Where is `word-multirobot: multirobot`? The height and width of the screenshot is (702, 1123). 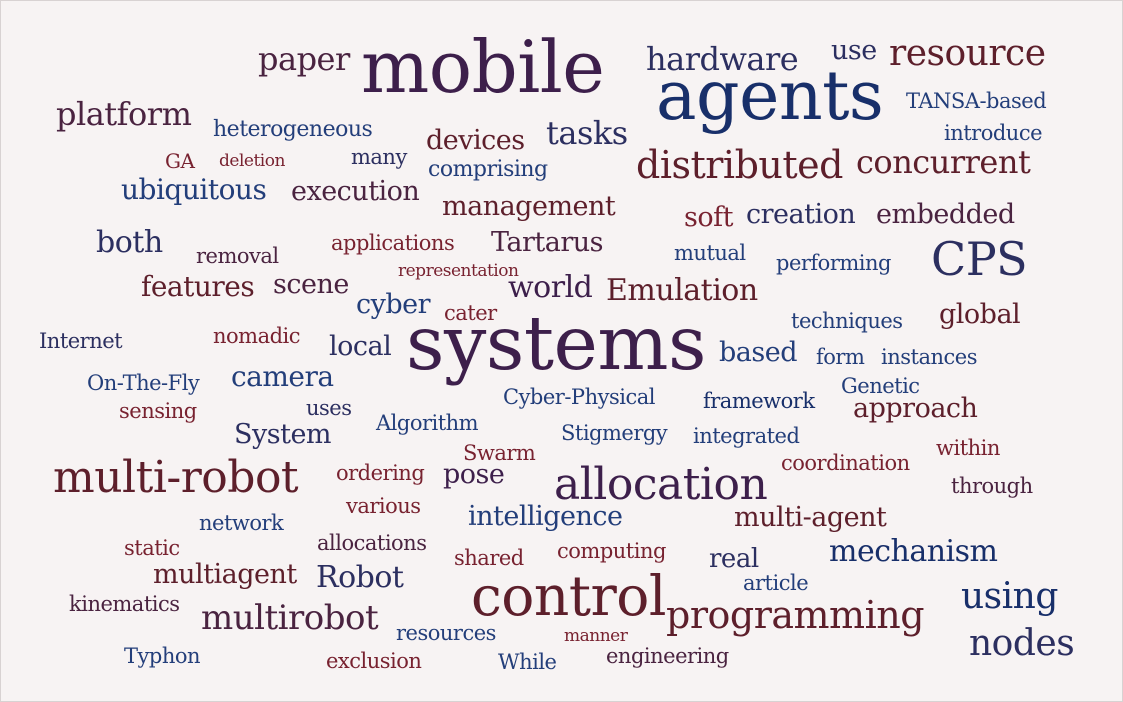 word-multirobot: multirobot is located at coordinates (290, 618).